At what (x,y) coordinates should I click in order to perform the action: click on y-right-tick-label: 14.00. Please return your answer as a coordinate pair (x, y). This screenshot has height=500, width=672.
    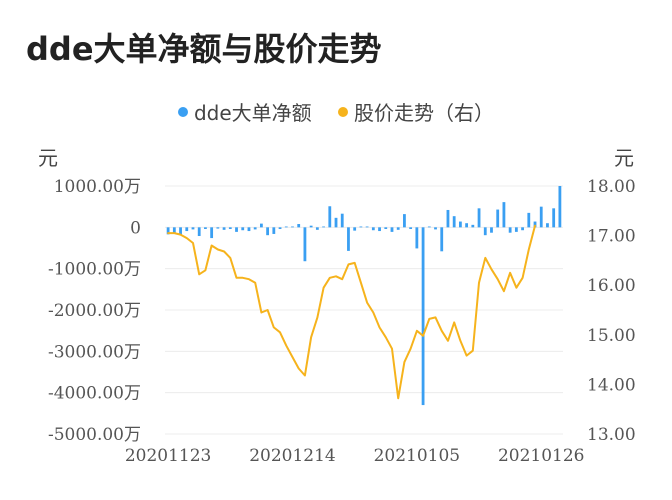
    Looking at the image, I should click on (611, 385).